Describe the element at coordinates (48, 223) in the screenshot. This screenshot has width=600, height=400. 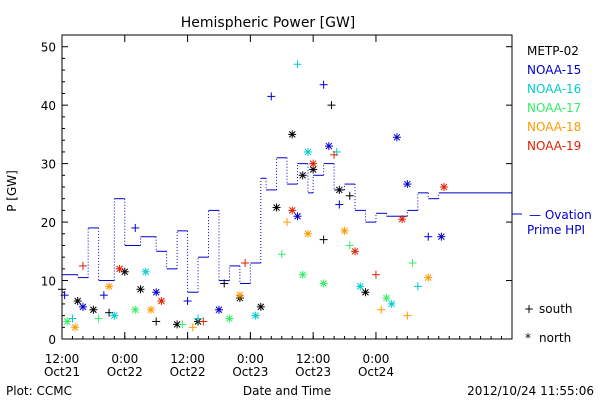
I see `y-tick-label: 20` at that location.